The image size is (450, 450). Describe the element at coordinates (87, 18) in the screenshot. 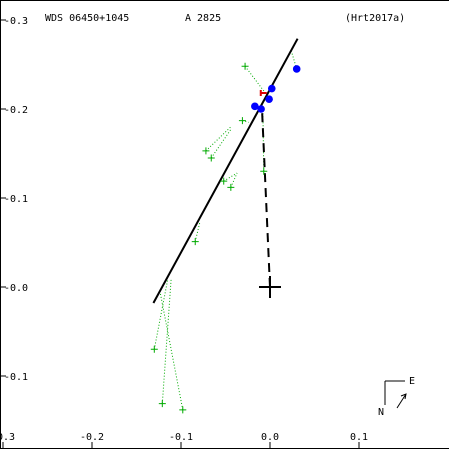

I see `header-wds: WDS 06450+1045` at that location.